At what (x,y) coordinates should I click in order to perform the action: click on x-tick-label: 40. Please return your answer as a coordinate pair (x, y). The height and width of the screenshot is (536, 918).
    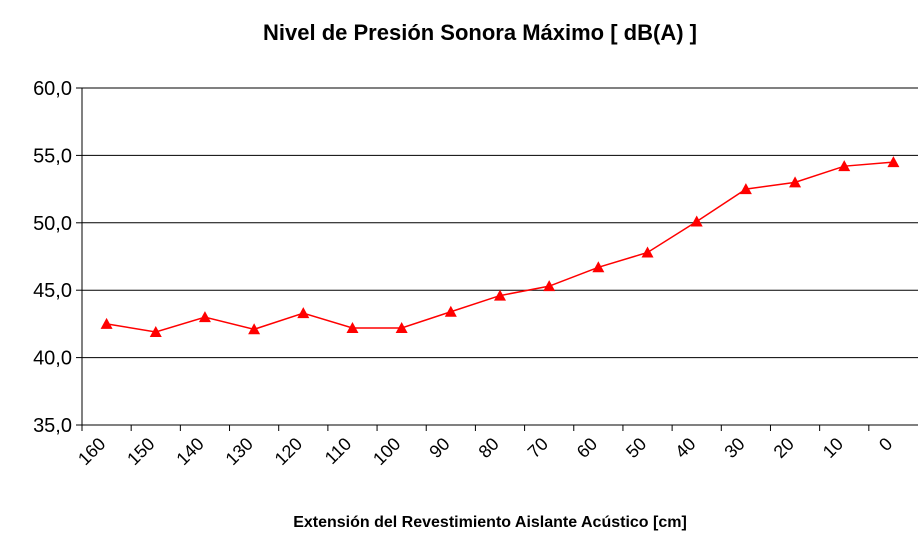
    Looking at the image, I should click on (685, 448).